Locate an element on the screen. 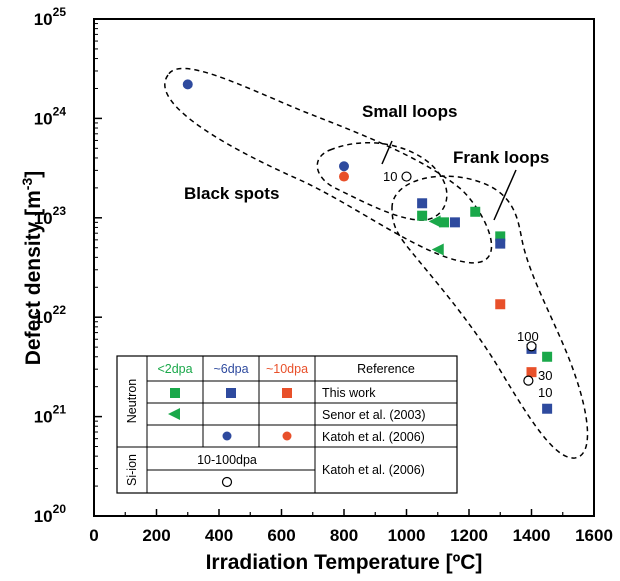  point-label-30: 30 is located at coordinates (545, 375).